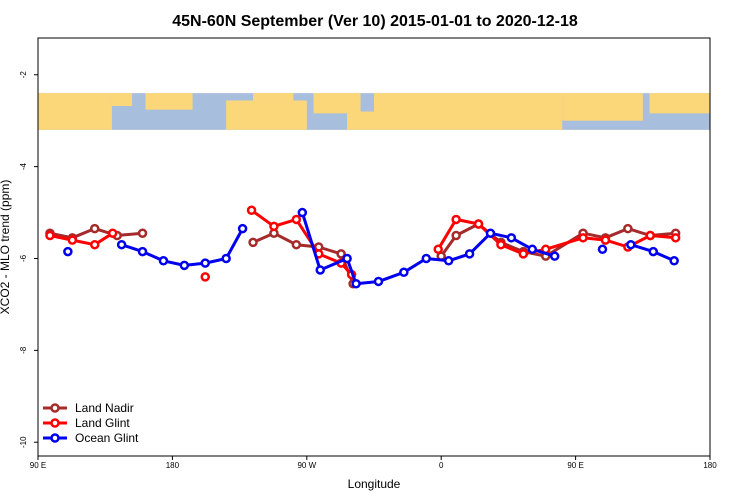  What do you see at coordinates (373, 463) in the screenshot?
I see `x-axis: 90 E 180 90 W 0 90 E 180` at bounding box center [373, 463].